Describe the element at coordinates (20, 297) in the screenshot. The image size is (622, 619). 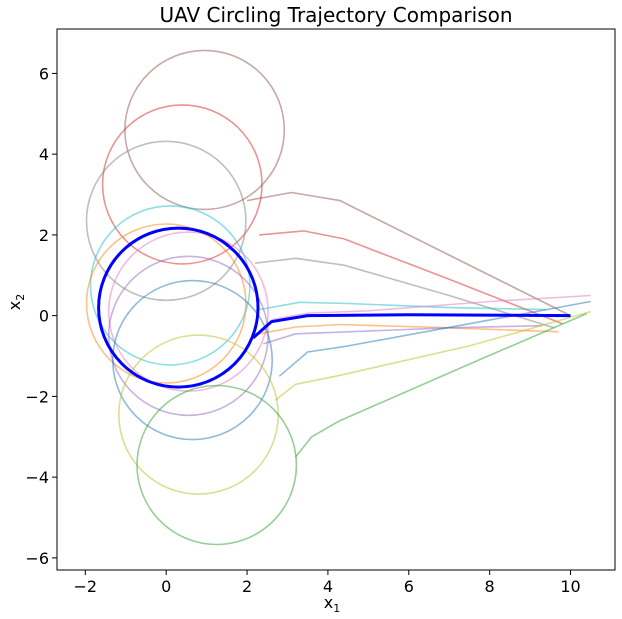
I see `y-axis-label-subscript: 2` at that location.